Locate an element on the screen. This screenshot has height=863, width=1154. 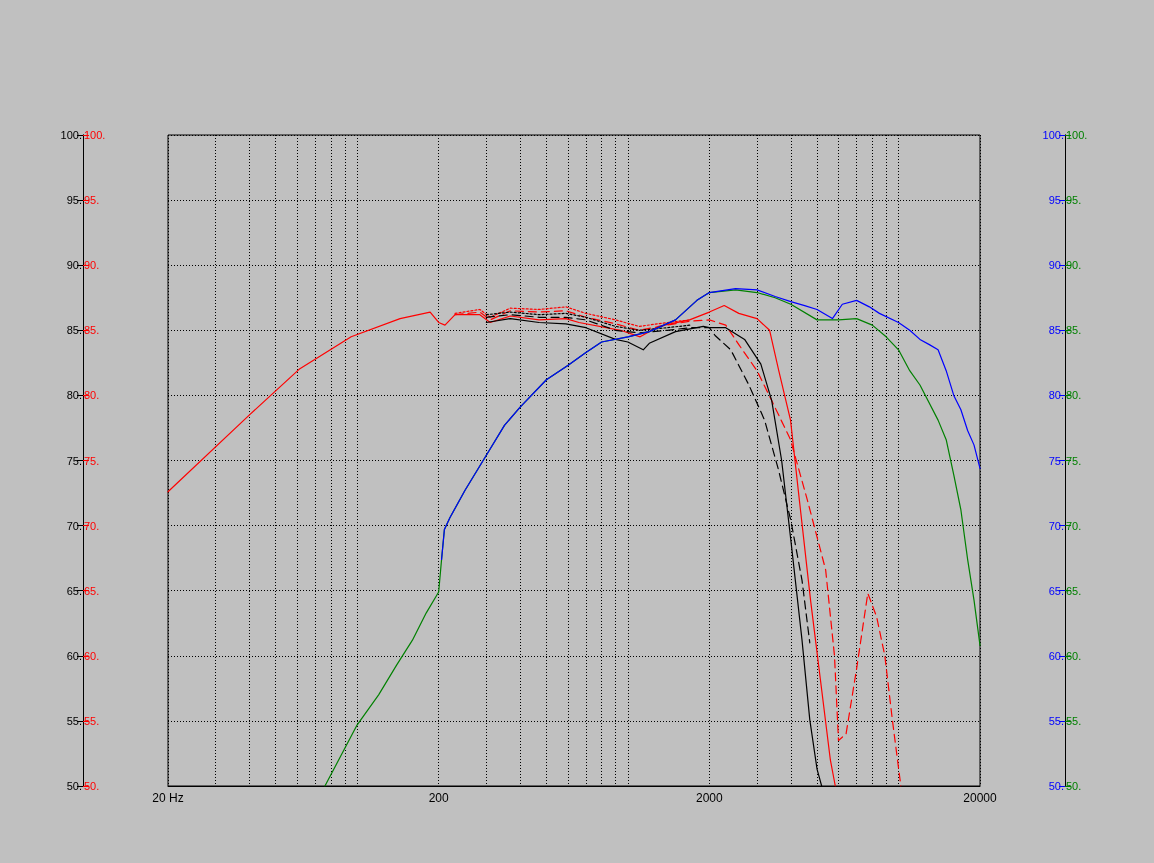
text: 50. is located at coordinates (1074, 786).